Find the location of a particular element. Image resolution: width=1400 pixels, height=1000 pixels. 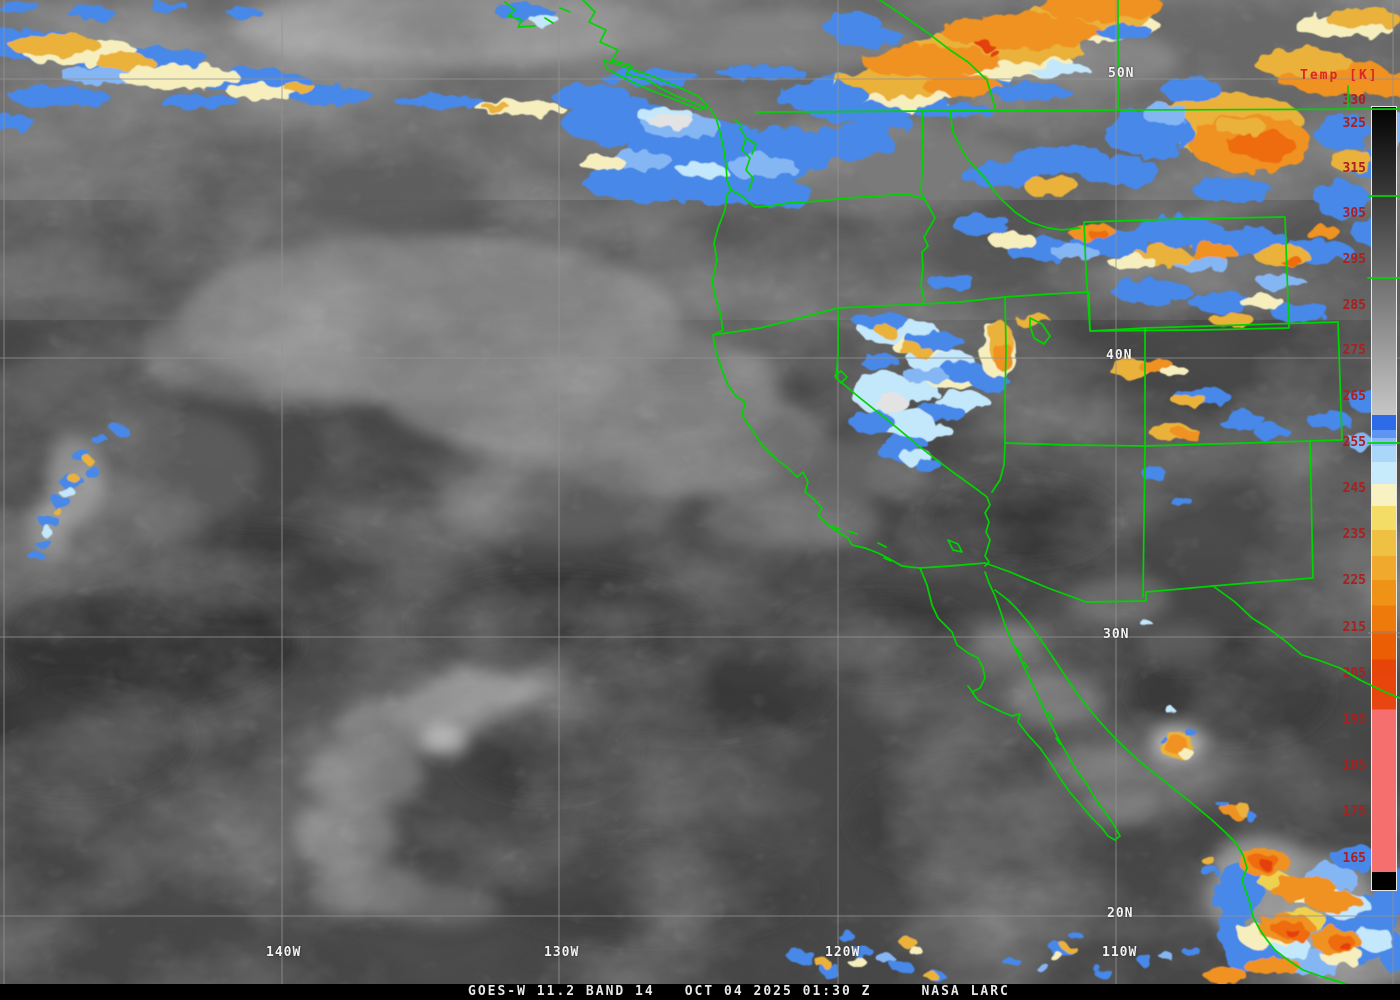

longitude-label: 110W is located at coordinates (1120, 952).